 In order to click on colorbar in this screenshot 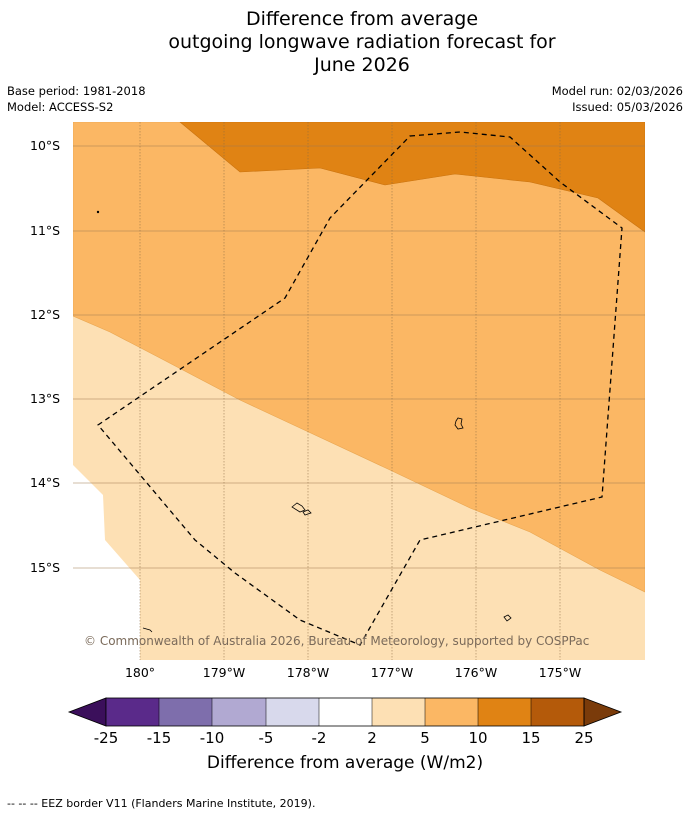, I will do `click(345, 712)`.